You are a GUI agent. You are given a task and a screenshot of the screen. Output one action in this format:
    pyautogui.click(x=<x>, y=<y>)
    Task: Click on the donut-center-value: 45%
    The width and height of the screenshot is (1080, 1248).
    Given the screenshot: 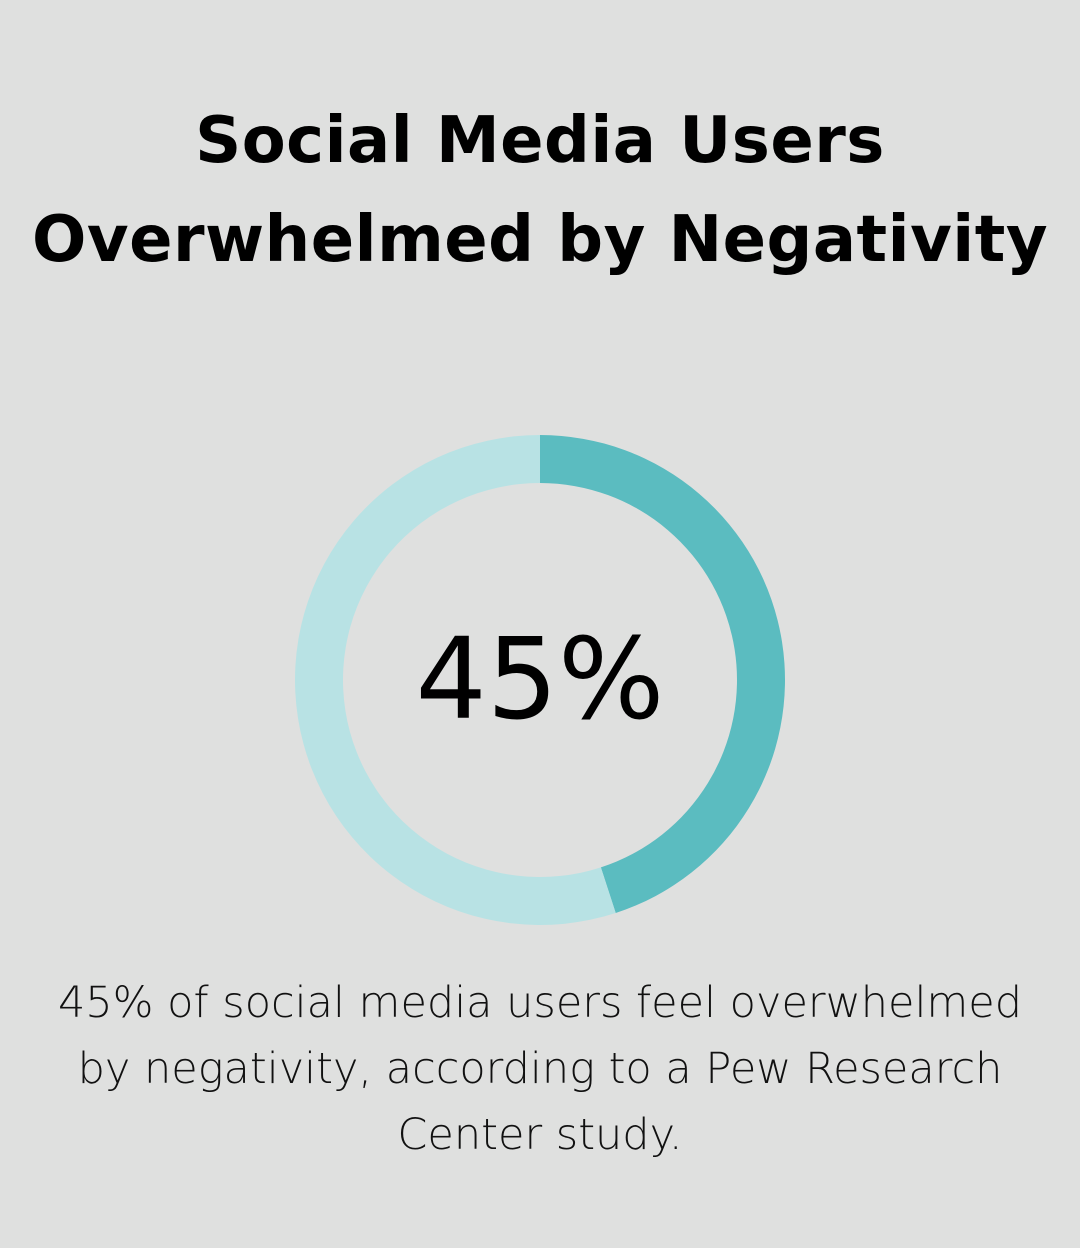 What is the action you would take?
    pyautogui.click(x=540, y=680)
    